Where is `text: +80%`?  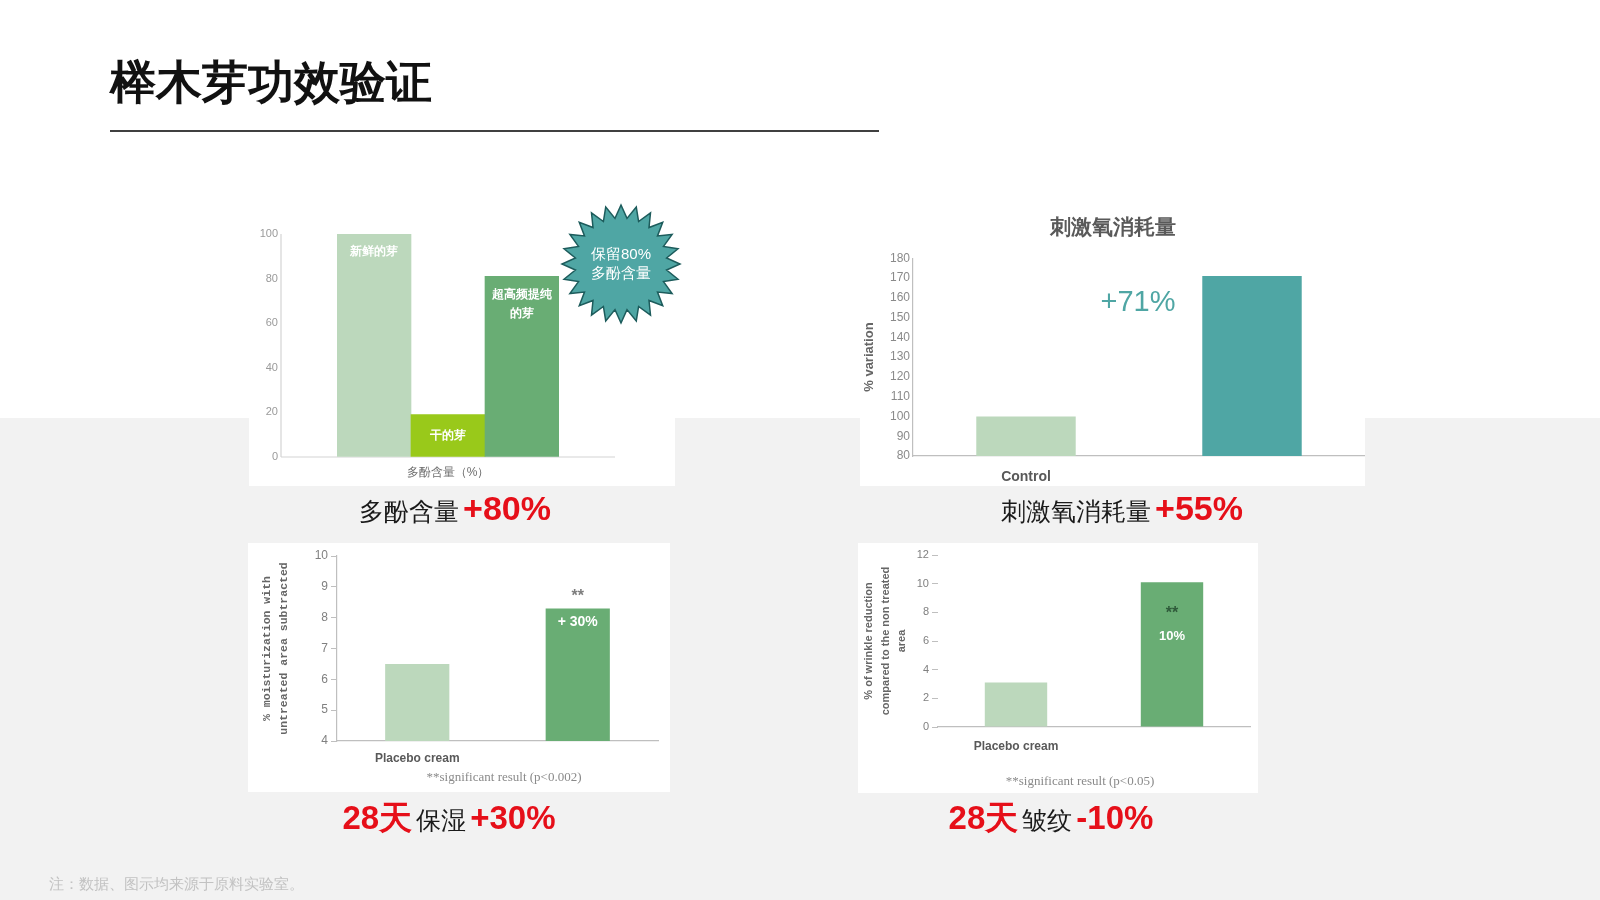 text: +80% is located at coordinates (507, 508).